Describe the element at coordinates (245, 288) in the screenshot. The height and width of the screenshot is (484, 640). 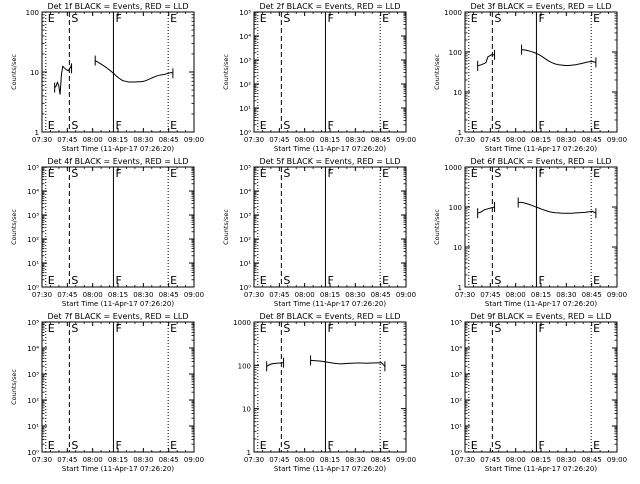
I see `y-tick-label: 10⁰` at that location.